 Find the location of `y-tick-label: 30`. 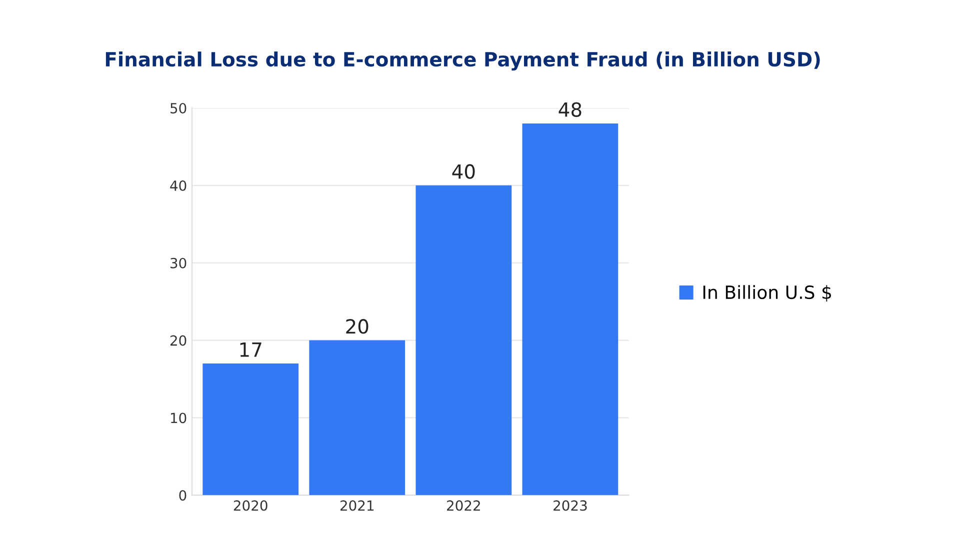

y-tick-label: 30 is located at coordinates (178, 263).